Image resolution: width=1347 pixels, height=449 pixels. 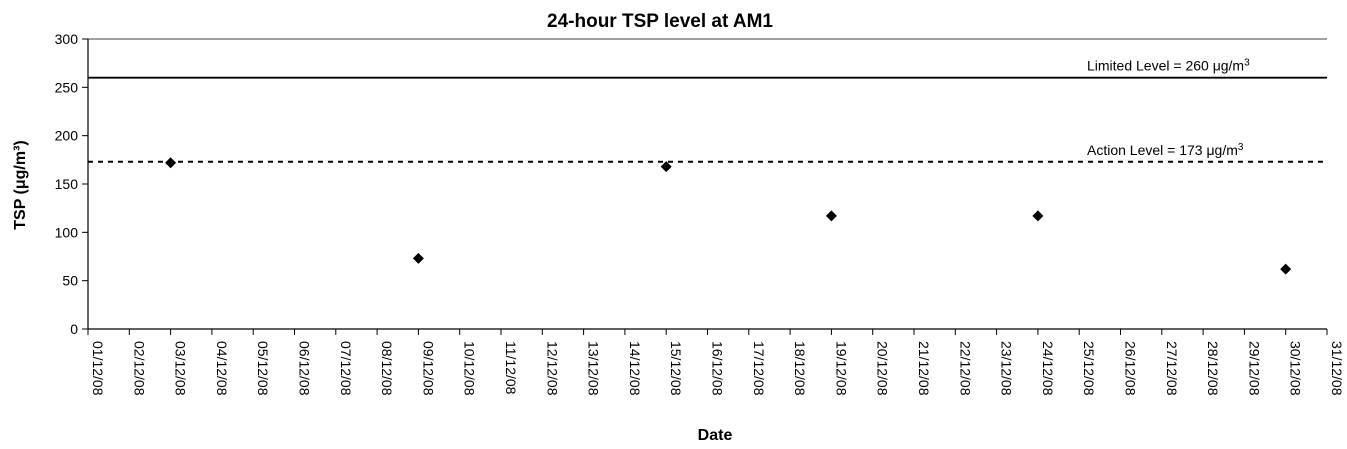 I want to click on x-tick-label: 04/12/08, so click(x=222, y=368).